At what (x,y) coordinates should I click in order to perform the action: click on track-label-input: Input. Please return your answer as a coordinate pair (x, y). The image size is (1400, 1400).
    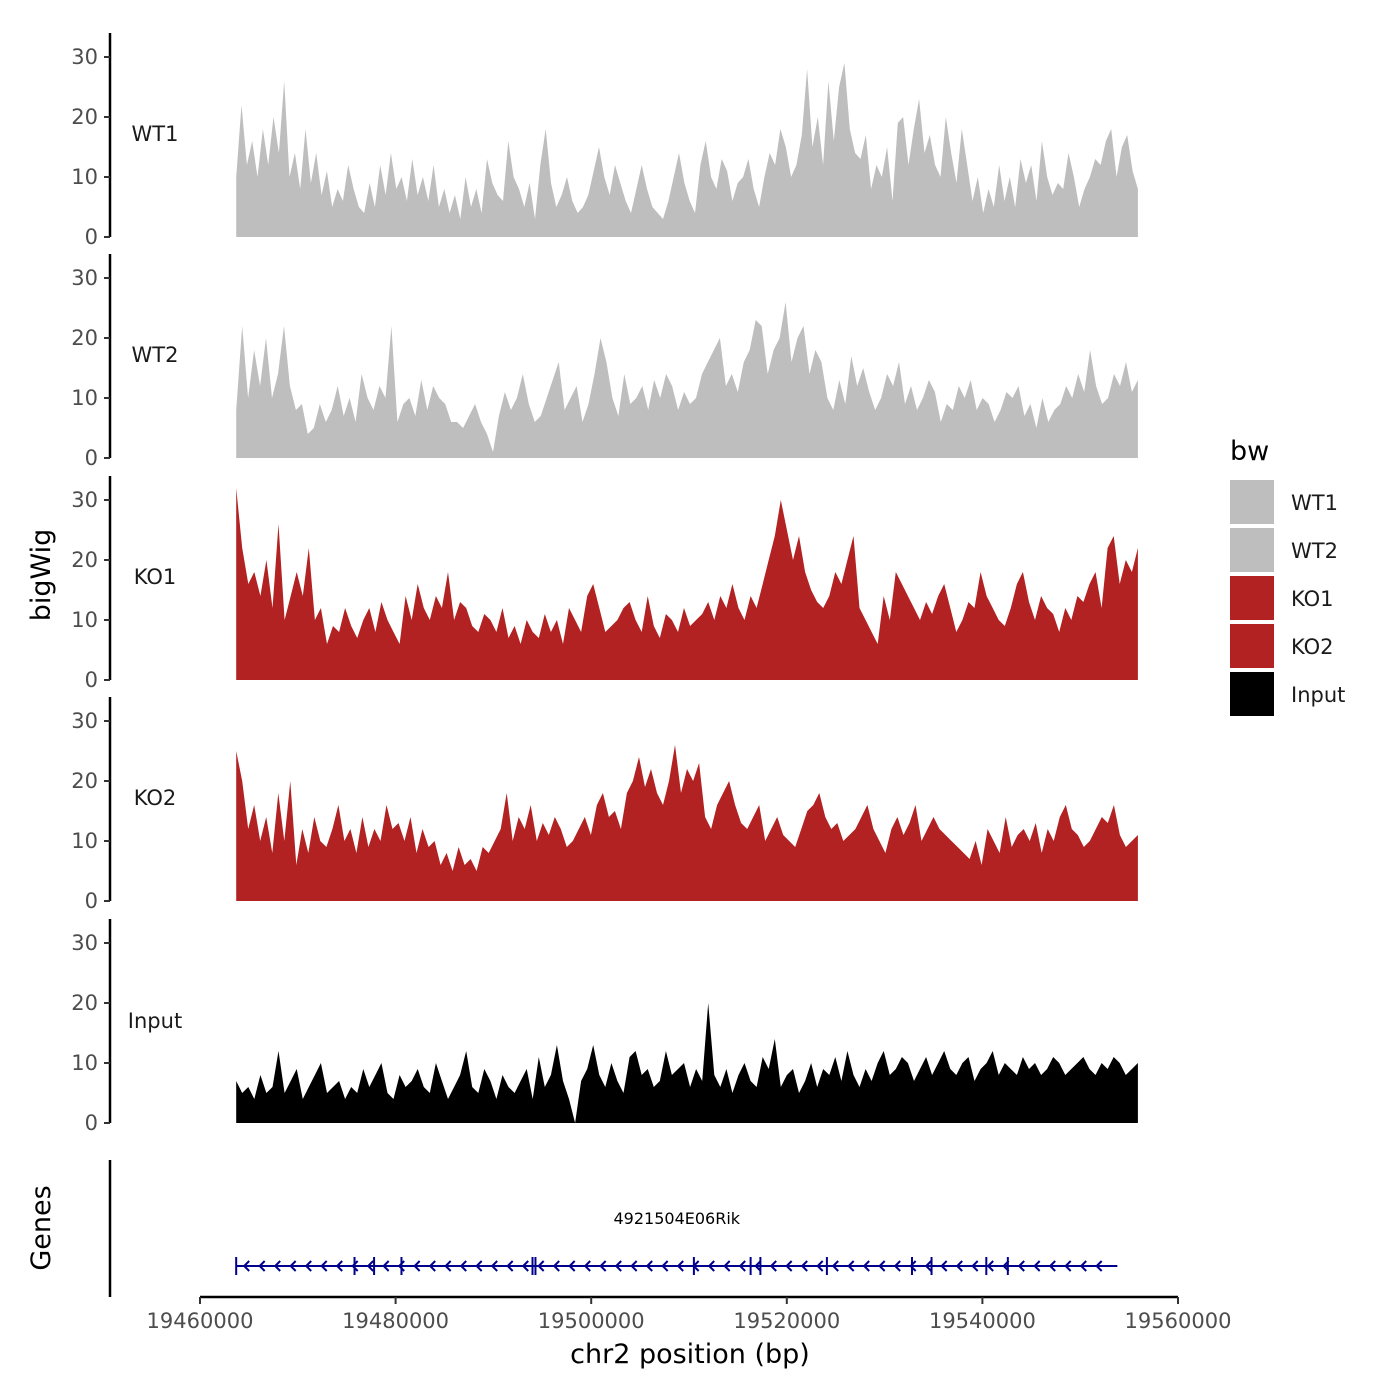
    Looking at the image, I should click on (155, 1021).